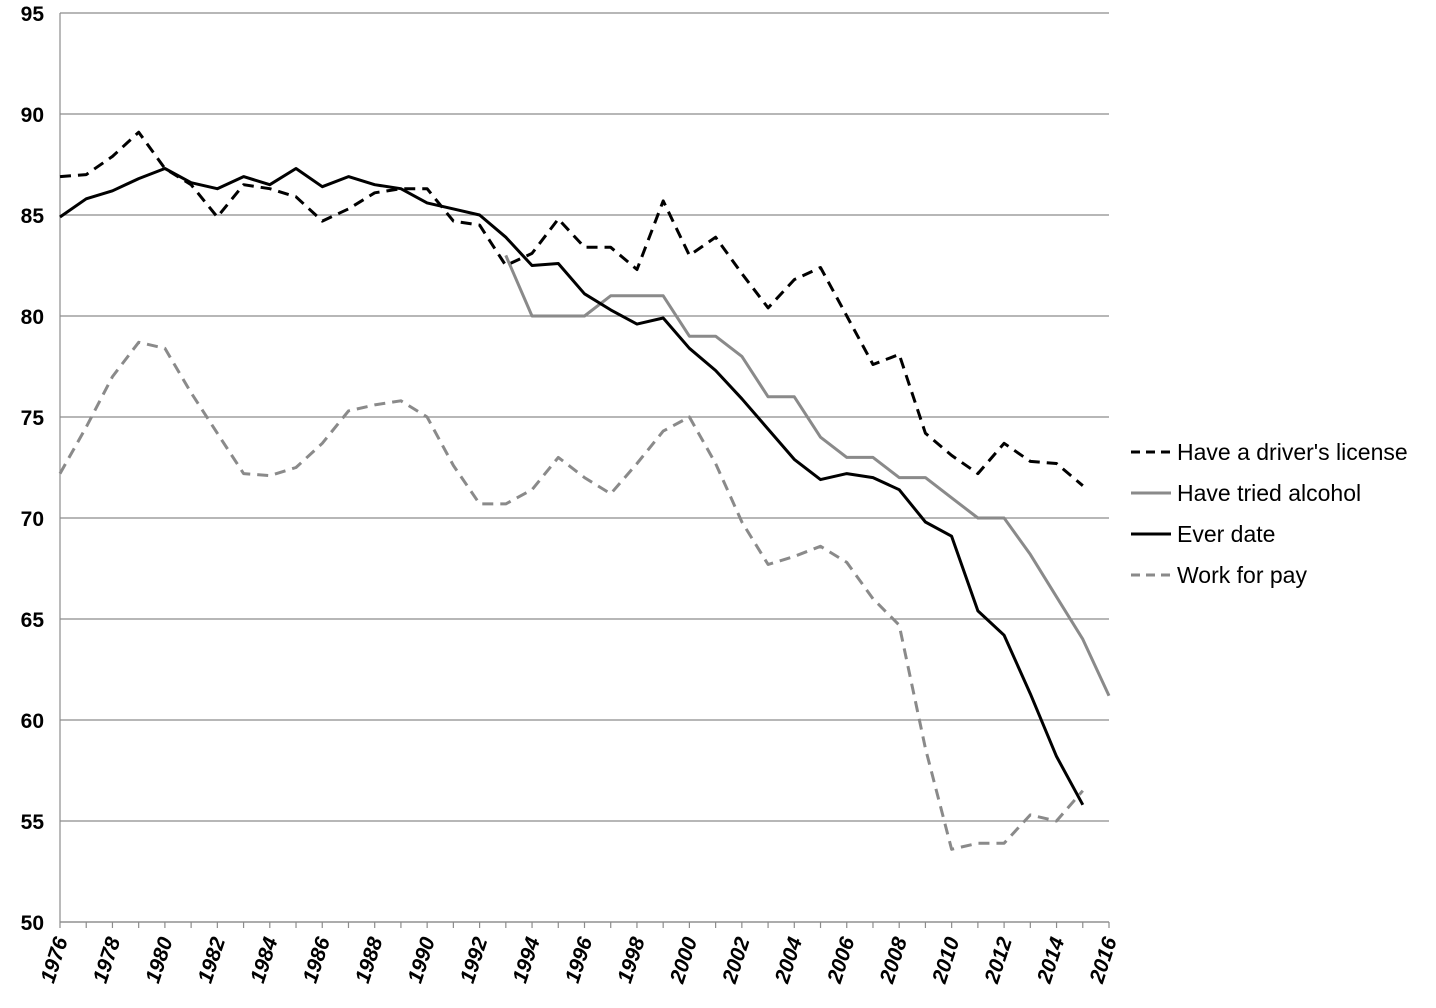 This screenshot has width=1436, height=1008. I want to click on y-tick-label: 95, so click(33, 14).